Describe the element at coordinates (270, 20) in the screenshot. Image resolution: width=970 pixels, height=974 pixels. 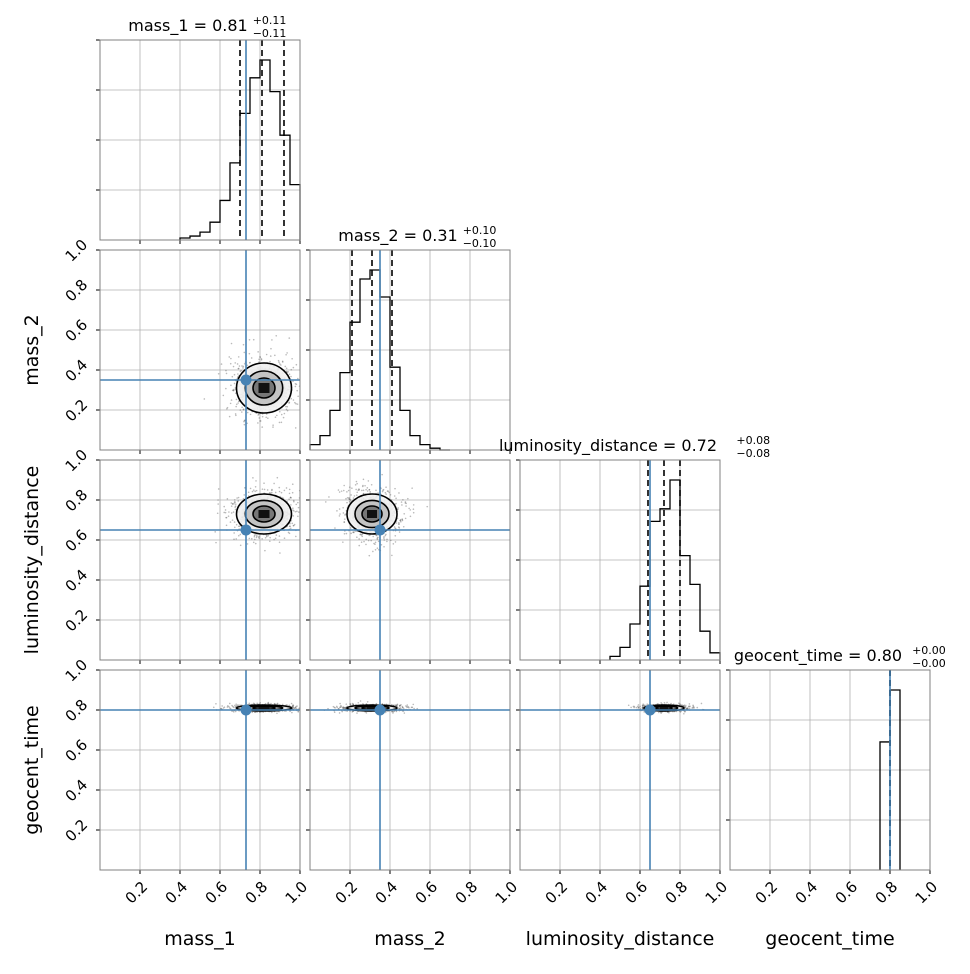
I see `title-error-plus: +0.11` at that location.